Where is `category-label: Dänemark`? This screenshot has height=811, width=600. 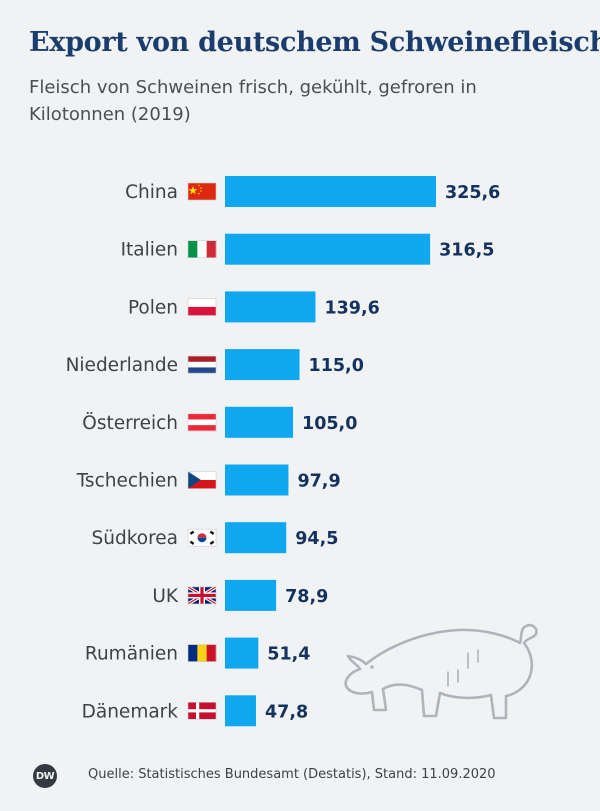 category-label: Dänemark is located at coordinates (130, 711).